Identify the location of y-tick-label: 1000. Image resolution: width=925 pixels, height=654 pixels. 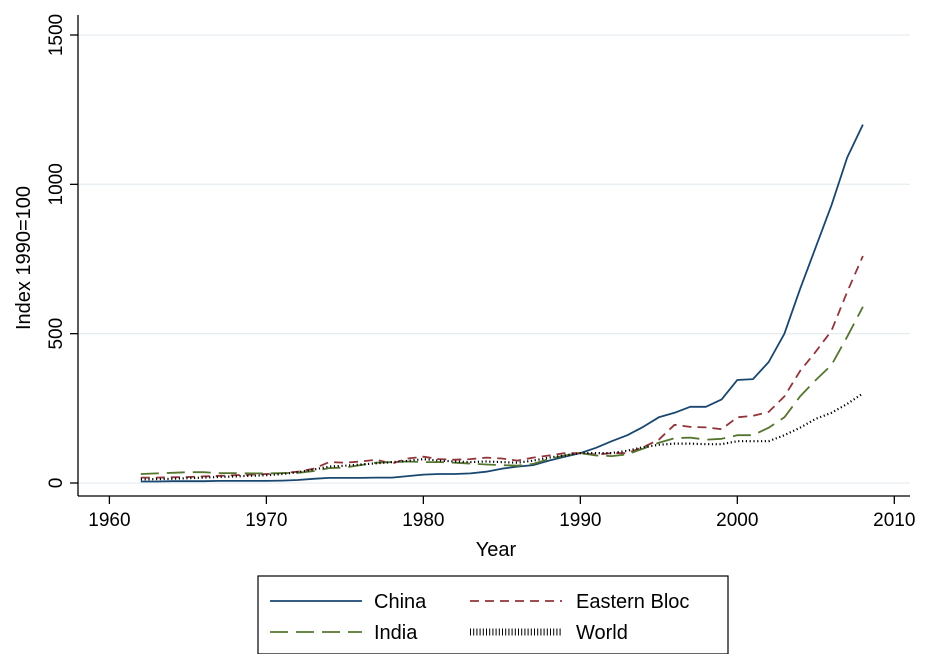
(56, 184).